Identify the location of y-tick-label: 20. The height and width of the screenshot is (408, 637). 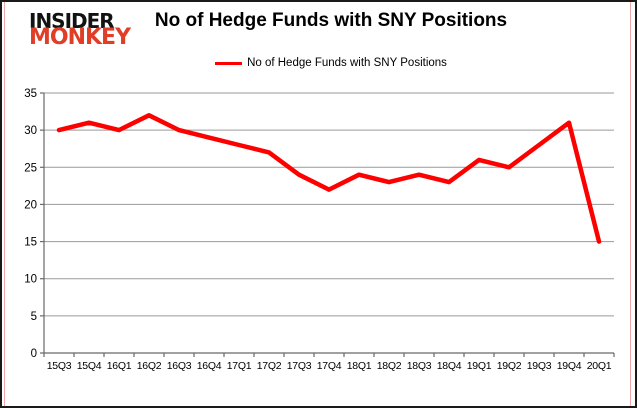
(30, 205).